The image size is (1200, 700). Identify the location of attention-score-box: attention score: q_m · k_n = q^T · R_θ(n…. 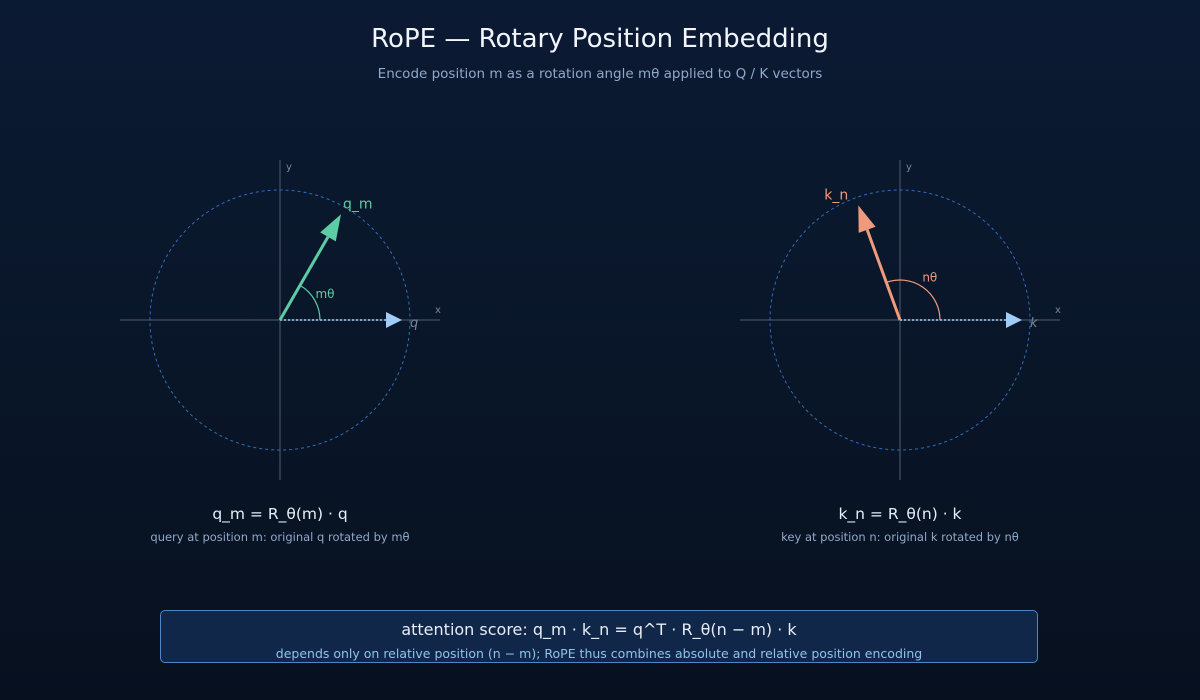
(599, 636).